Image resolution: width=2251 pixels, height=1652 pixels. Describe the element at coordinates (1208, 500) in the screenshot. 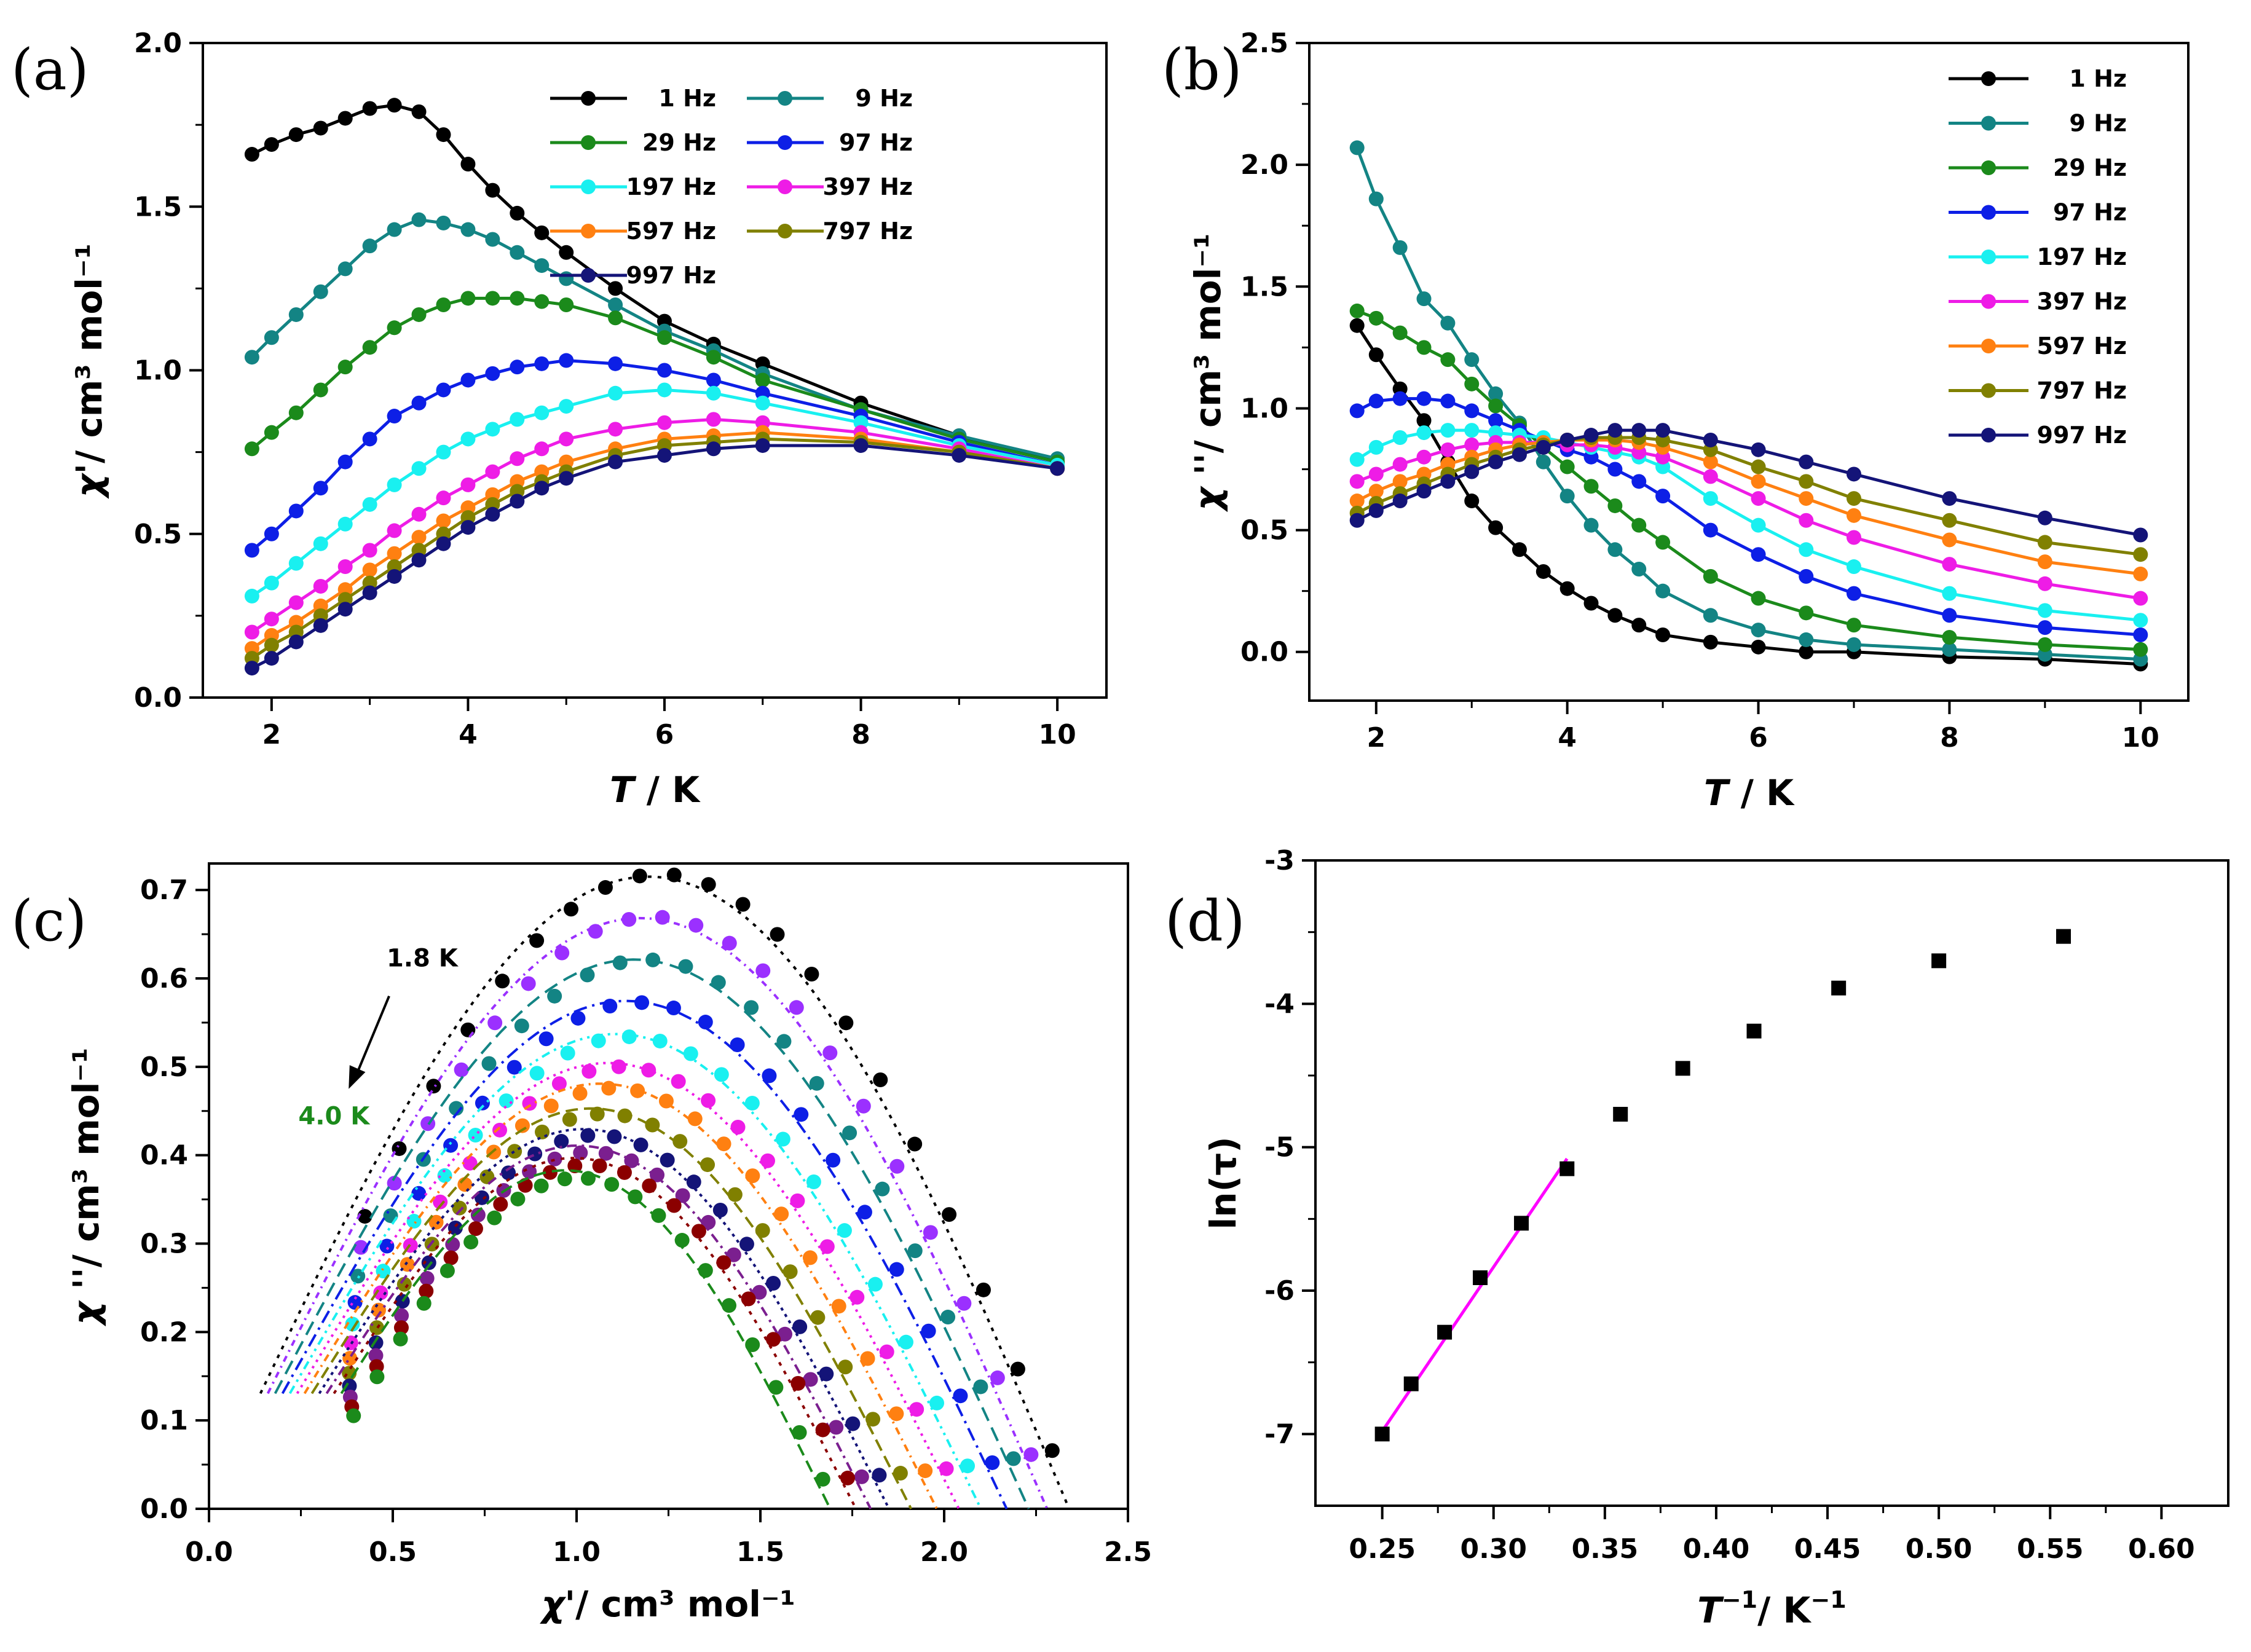

I see `y-axis-title-symbol: χ` at that location.